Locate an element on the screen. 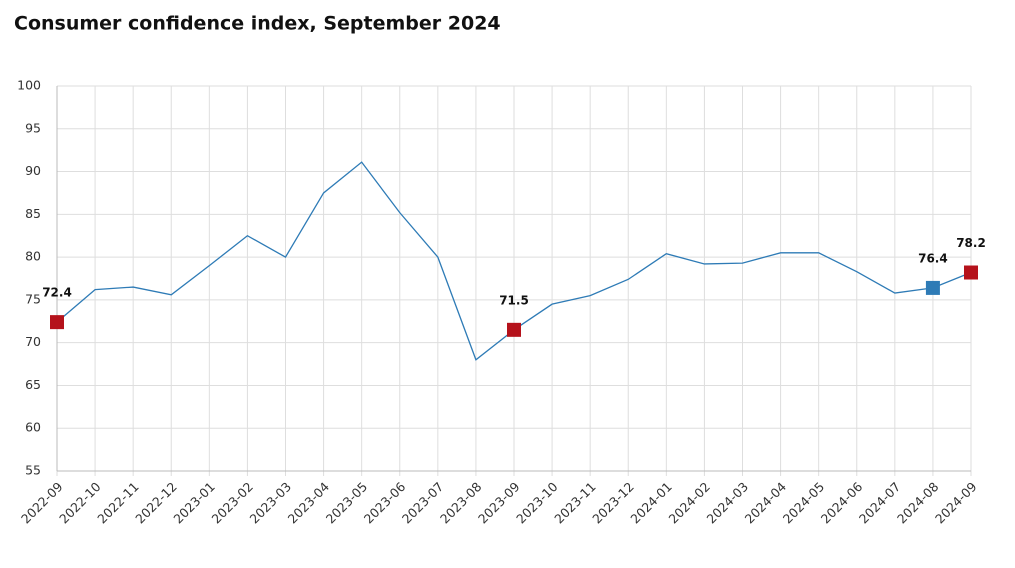  data-label: 78.2 is located at coordinates (971, 243).